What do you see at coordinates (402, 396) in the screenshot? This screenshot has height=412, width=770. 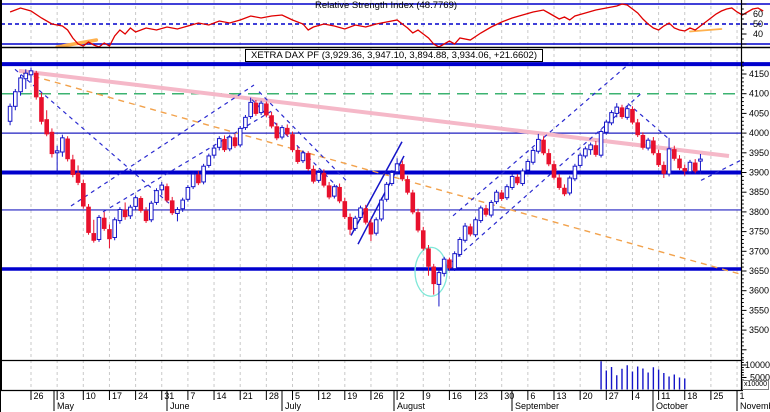 I see `axis-label: 2` at bounding box center [402, 396].